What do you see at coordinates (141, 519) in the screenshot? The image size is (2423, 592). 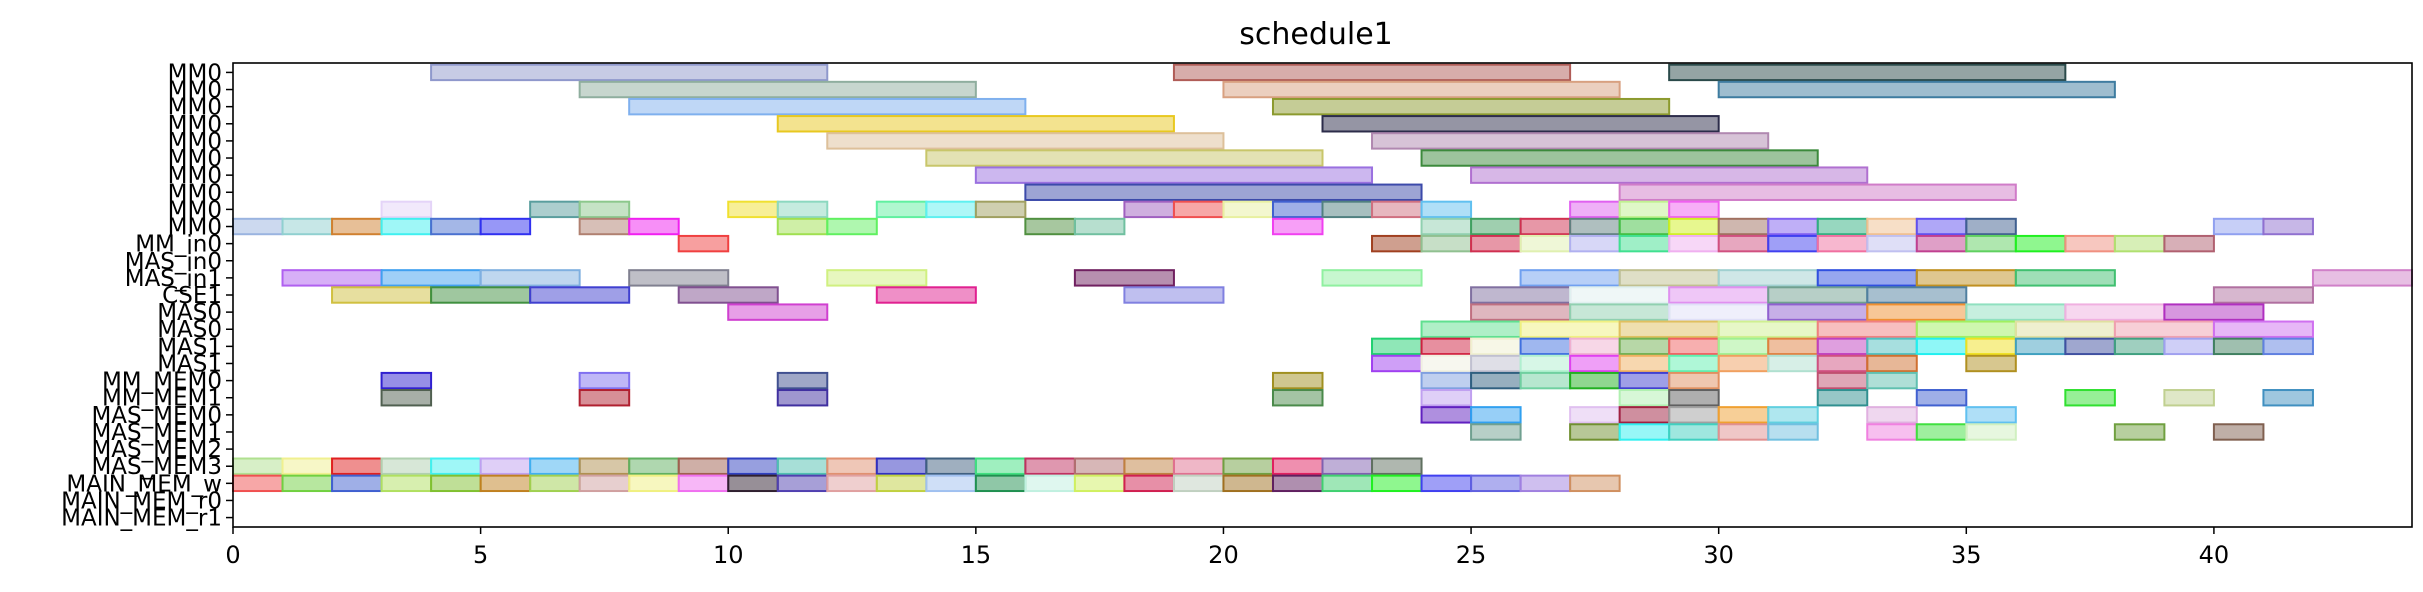 I see `y-tick-label: MAIN_MEM_r1` at bounding box center [141, 519].